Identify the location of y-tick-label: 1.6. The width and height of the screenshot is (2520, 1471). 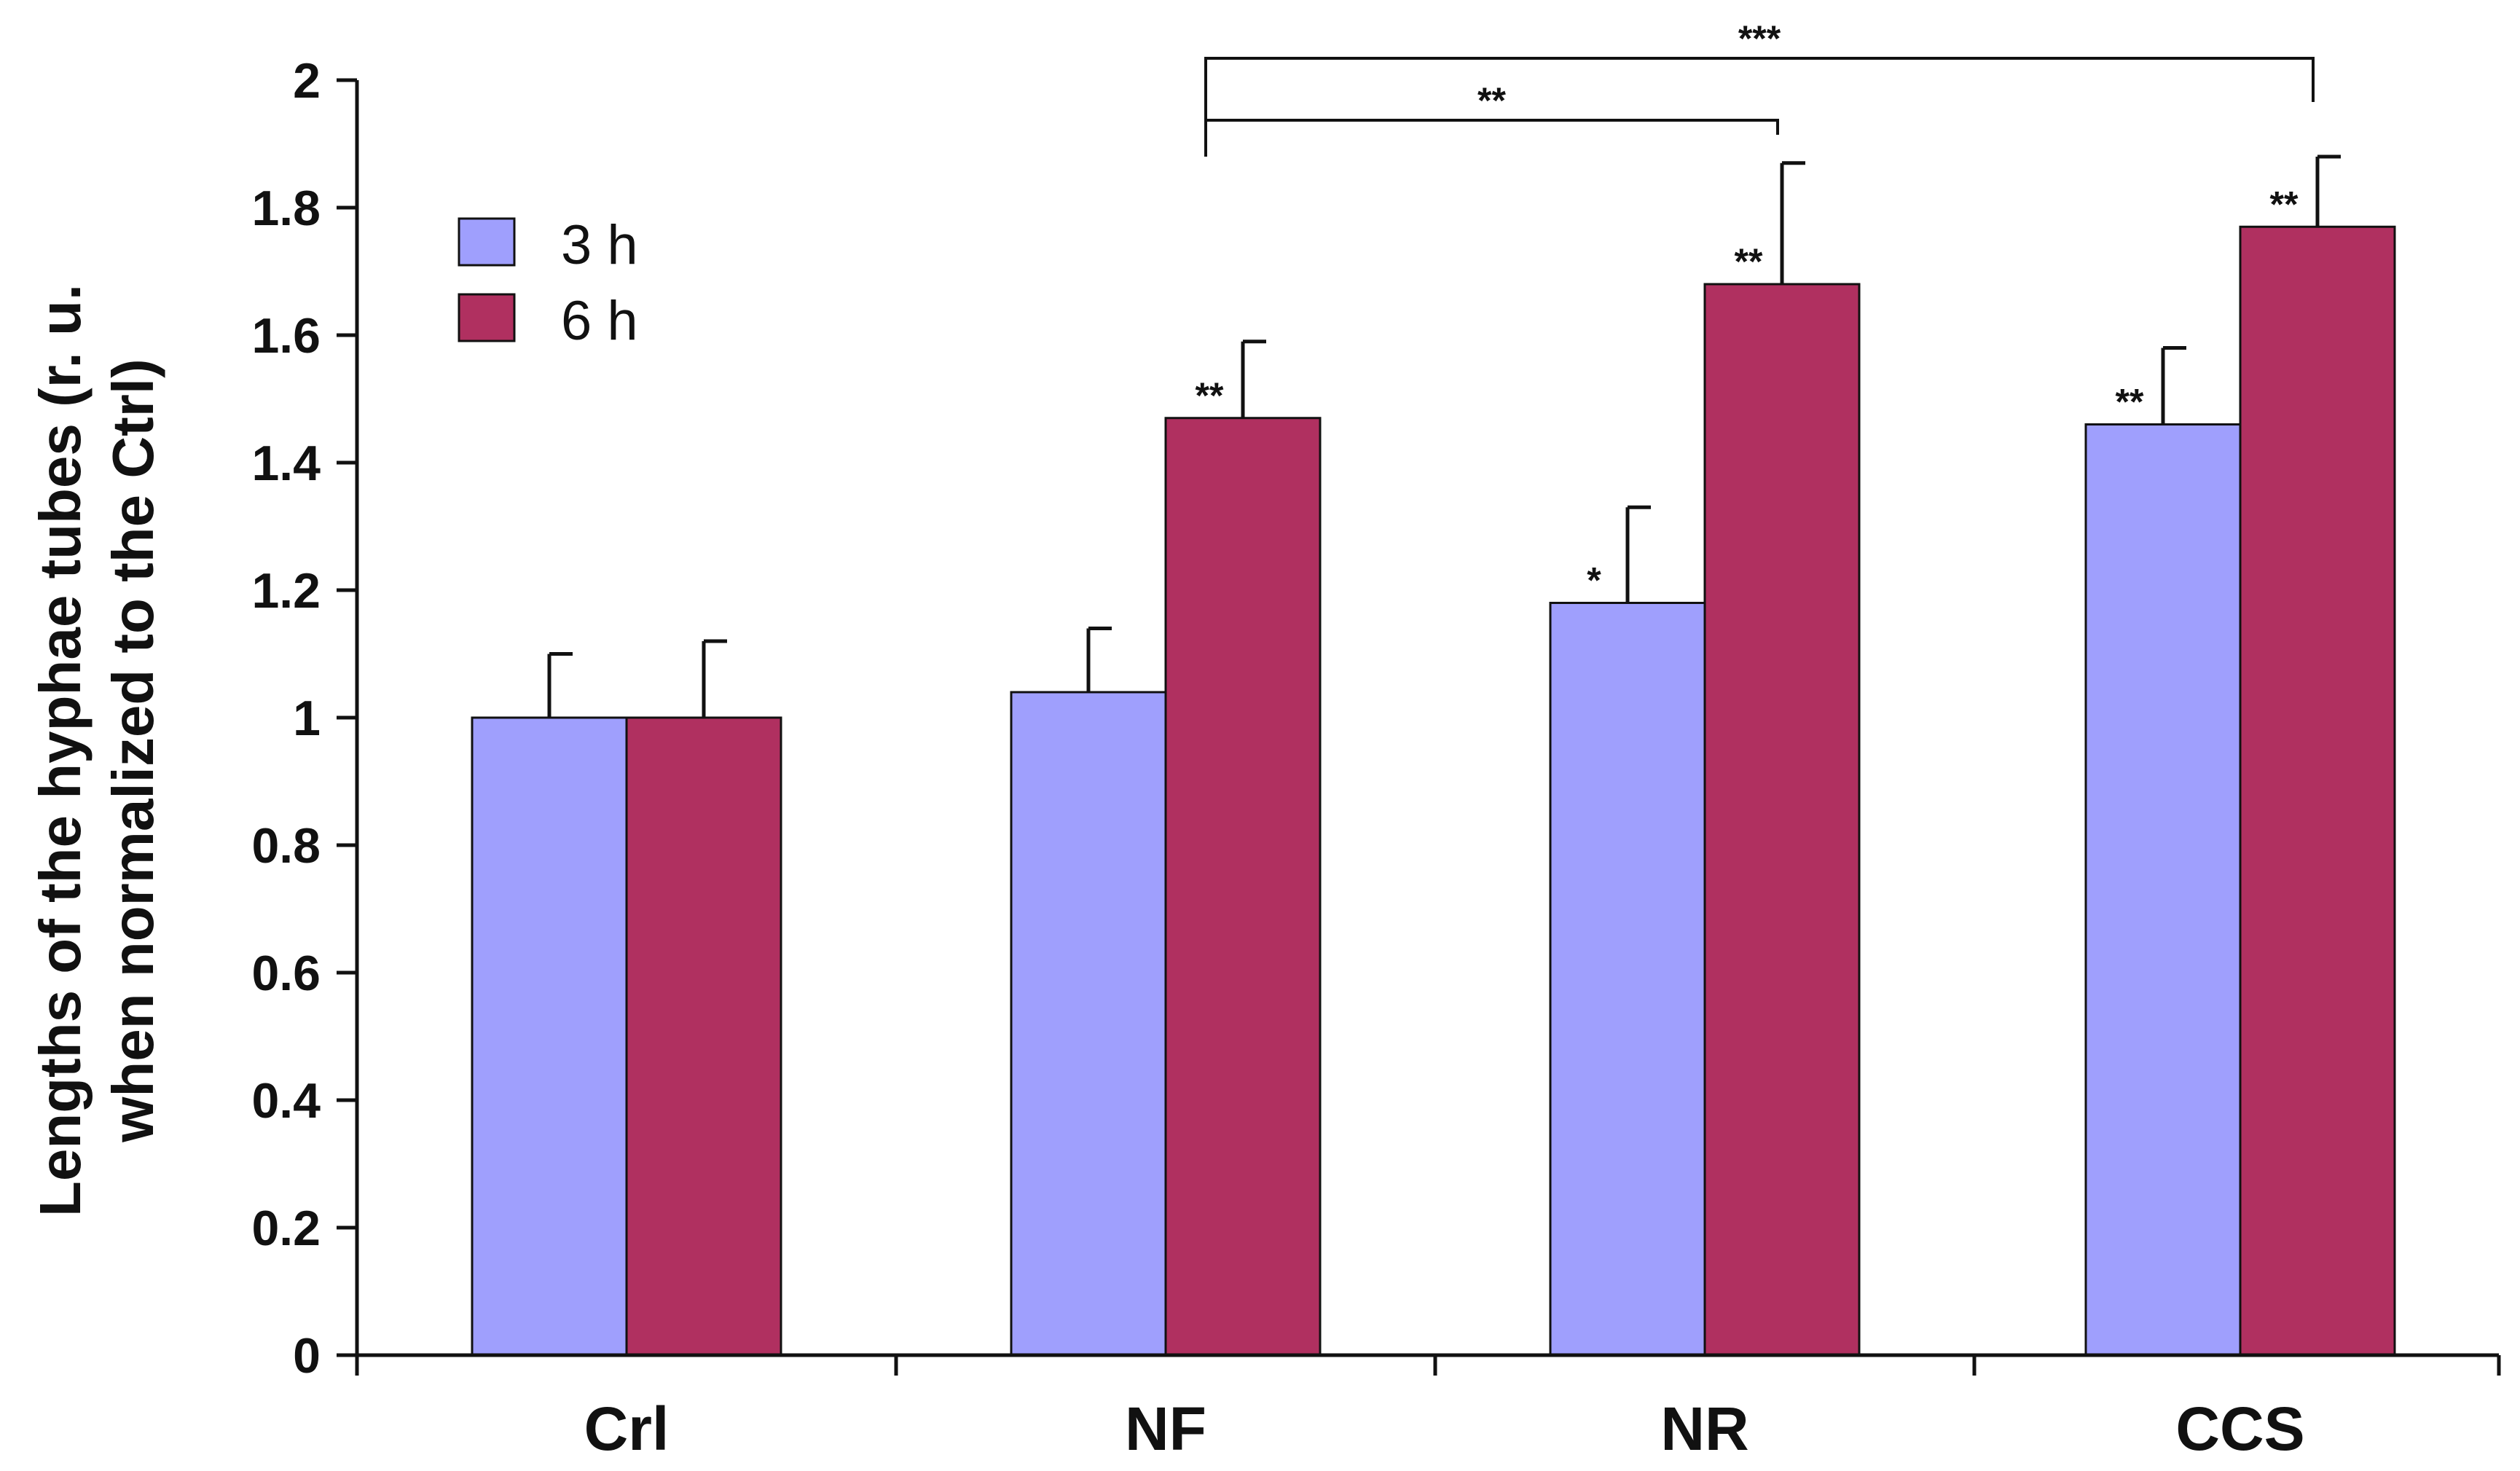
(286, 336).